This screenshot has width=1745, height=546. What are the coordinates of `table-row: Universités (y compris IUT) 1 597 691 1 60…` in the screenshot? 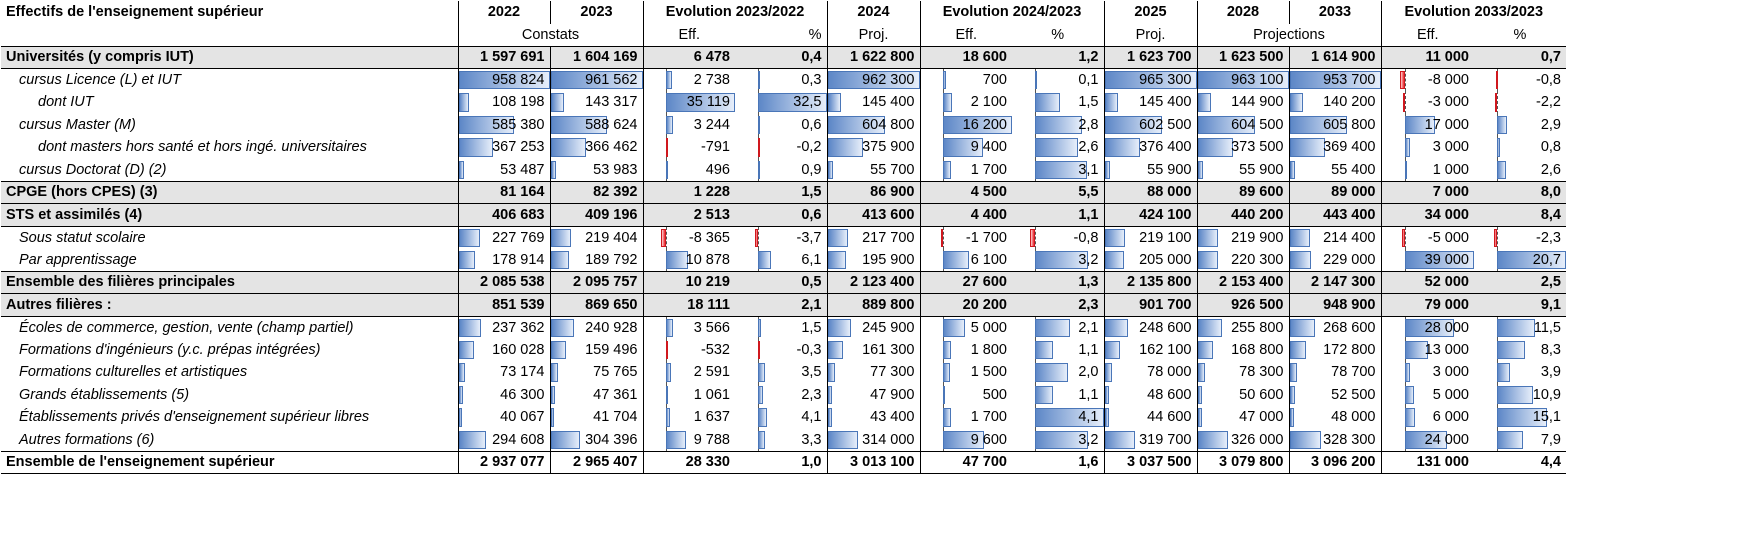 It's located at (783, 57).